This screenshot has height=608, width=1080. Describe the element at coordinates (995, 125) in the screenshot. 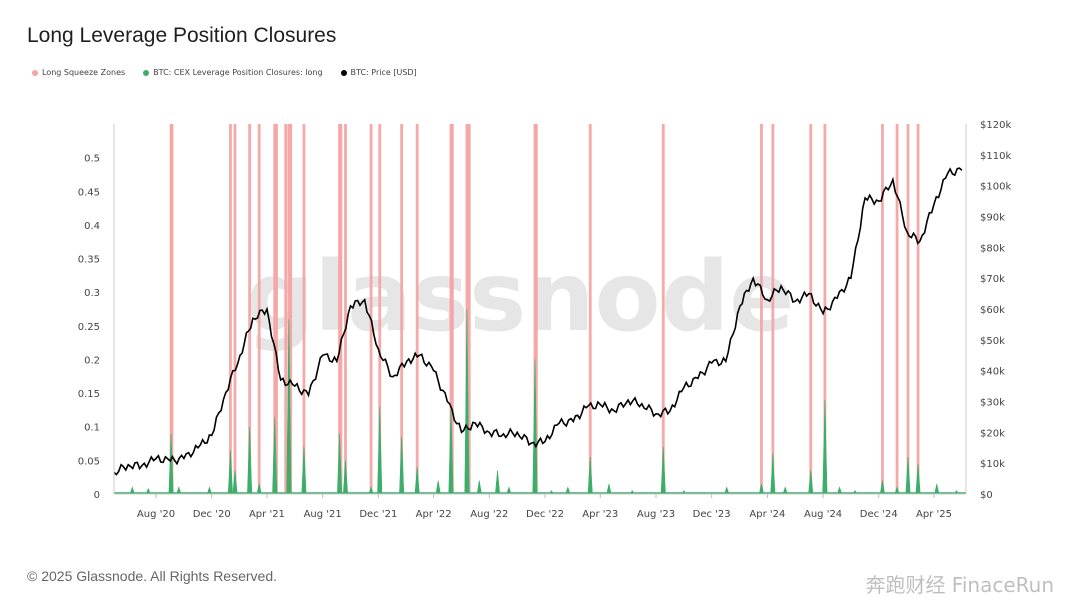

I see `right-tick-label-12: $120k` at that location.